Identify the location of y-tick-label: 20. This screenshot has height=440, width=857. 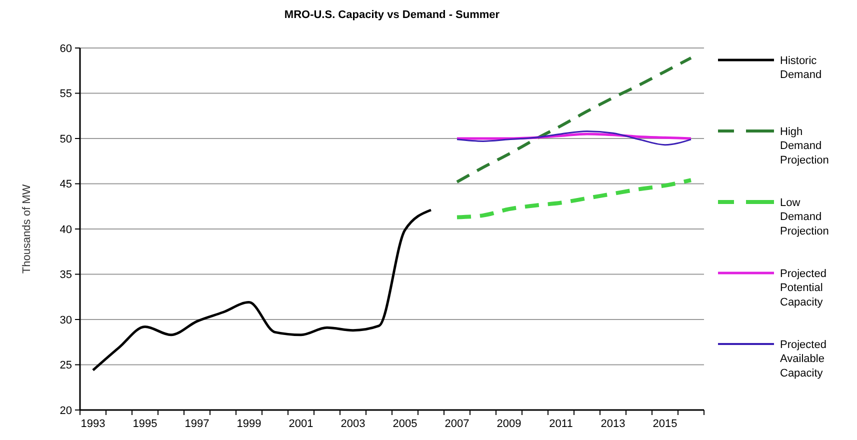
(66, 410).